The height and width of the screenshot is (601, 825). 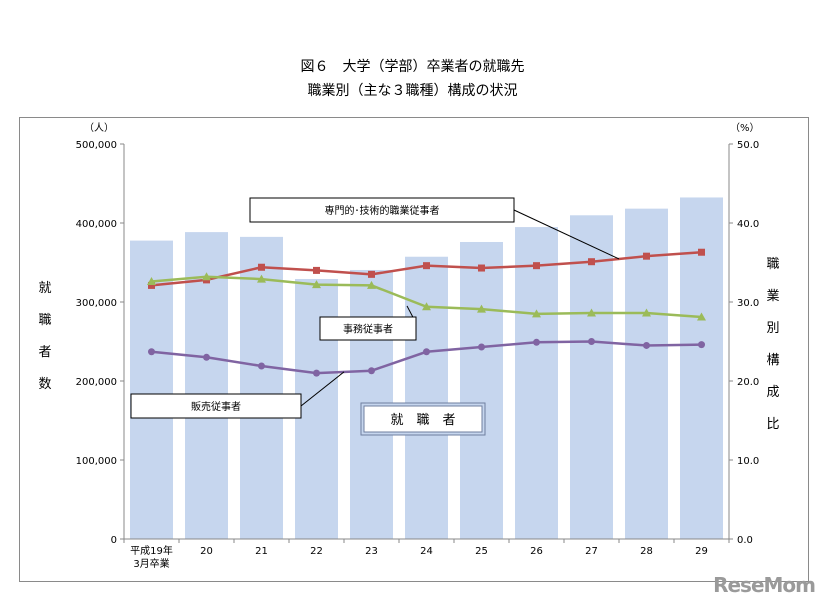 What do you see at coordinates (591, 551) in the screenshot?
I see `x-tick-label: 27` at bounding box center [591, 551].